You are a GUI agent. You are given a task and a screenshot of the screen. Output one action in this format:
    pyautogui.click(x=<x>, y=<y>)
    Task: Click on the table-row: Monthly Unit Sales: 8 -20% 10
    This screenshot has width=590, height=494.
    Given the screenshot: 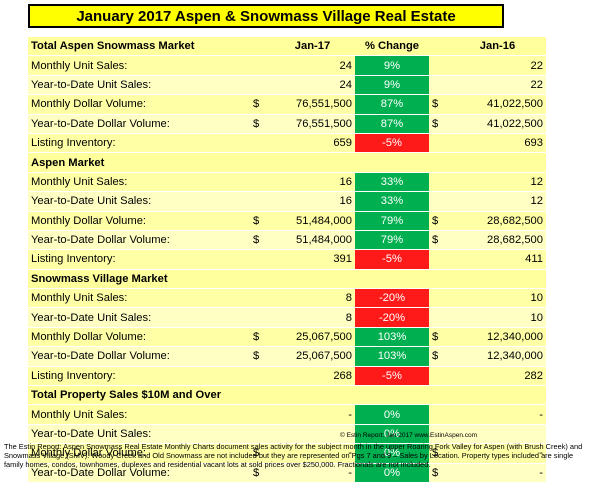 What is the action you would take?
    pyautogui.click(x=287, y=298)
    